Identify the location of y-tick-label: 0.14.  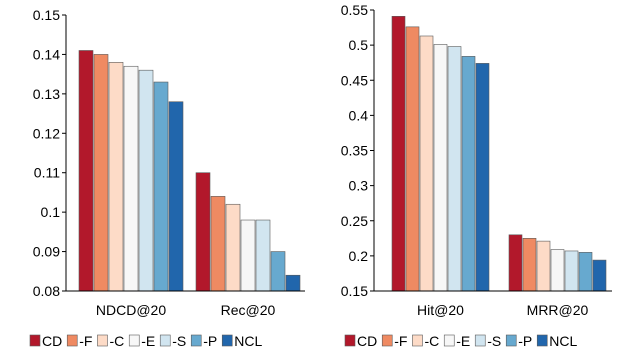
(46, 54).